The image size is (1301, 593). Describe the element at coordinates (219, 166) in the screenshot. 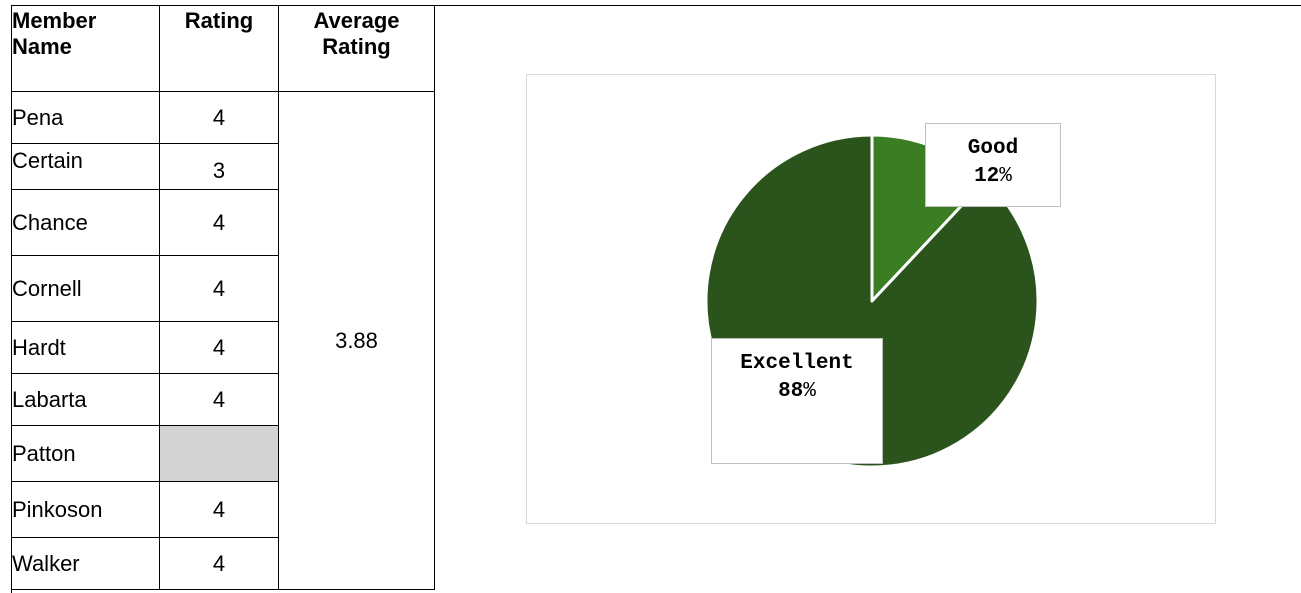

I see `rating-cell: 3` at that location.